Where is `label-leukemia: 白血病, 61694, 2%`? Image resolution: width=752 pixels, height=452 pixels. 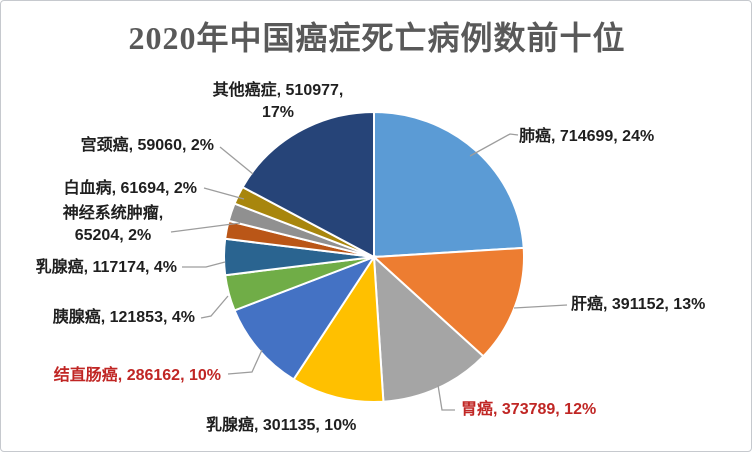 label-leukemia: 白血病, 61694, 2% is located at coordinates (130, 188).